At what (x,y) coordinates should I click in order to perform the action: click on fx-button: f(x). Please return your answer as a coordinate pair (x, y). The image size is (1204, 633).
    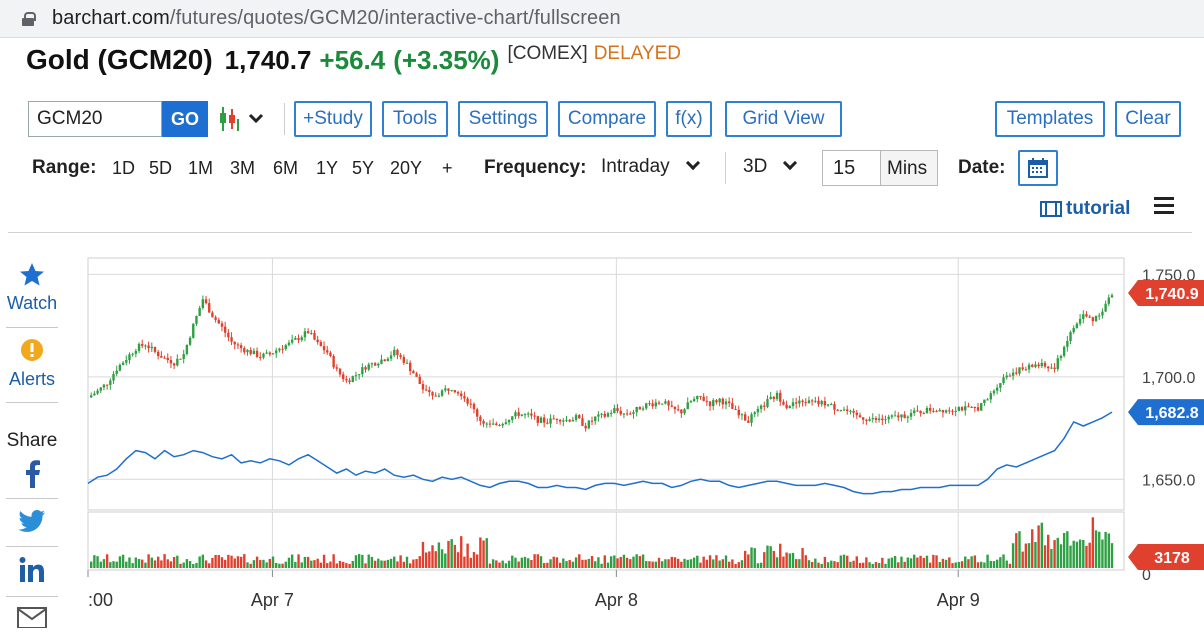
    Looking at the image, I should click on (689, 119).